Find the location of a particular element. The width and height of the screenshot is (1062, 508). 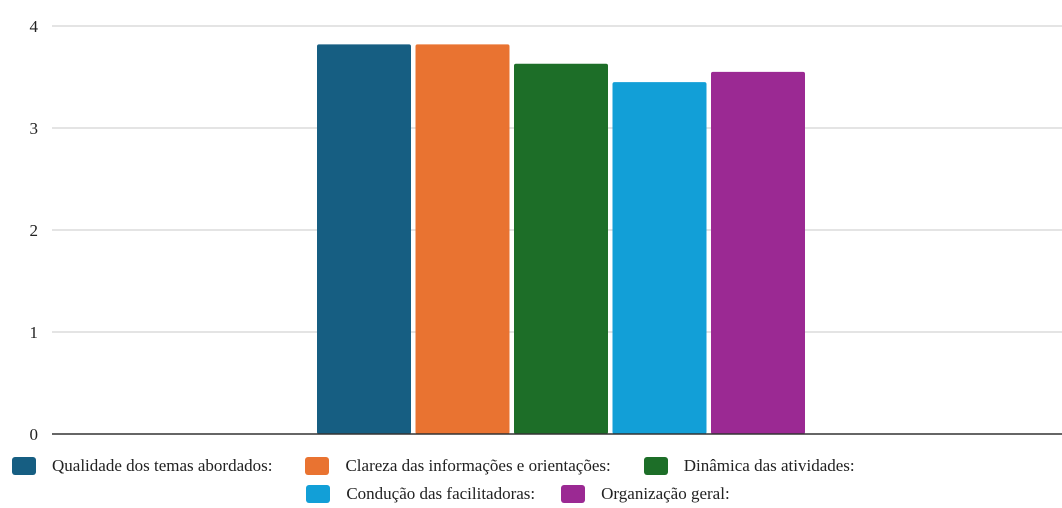

legend-label-conducao: Condução das facilitadoras: is located at coordinates (441, 493).